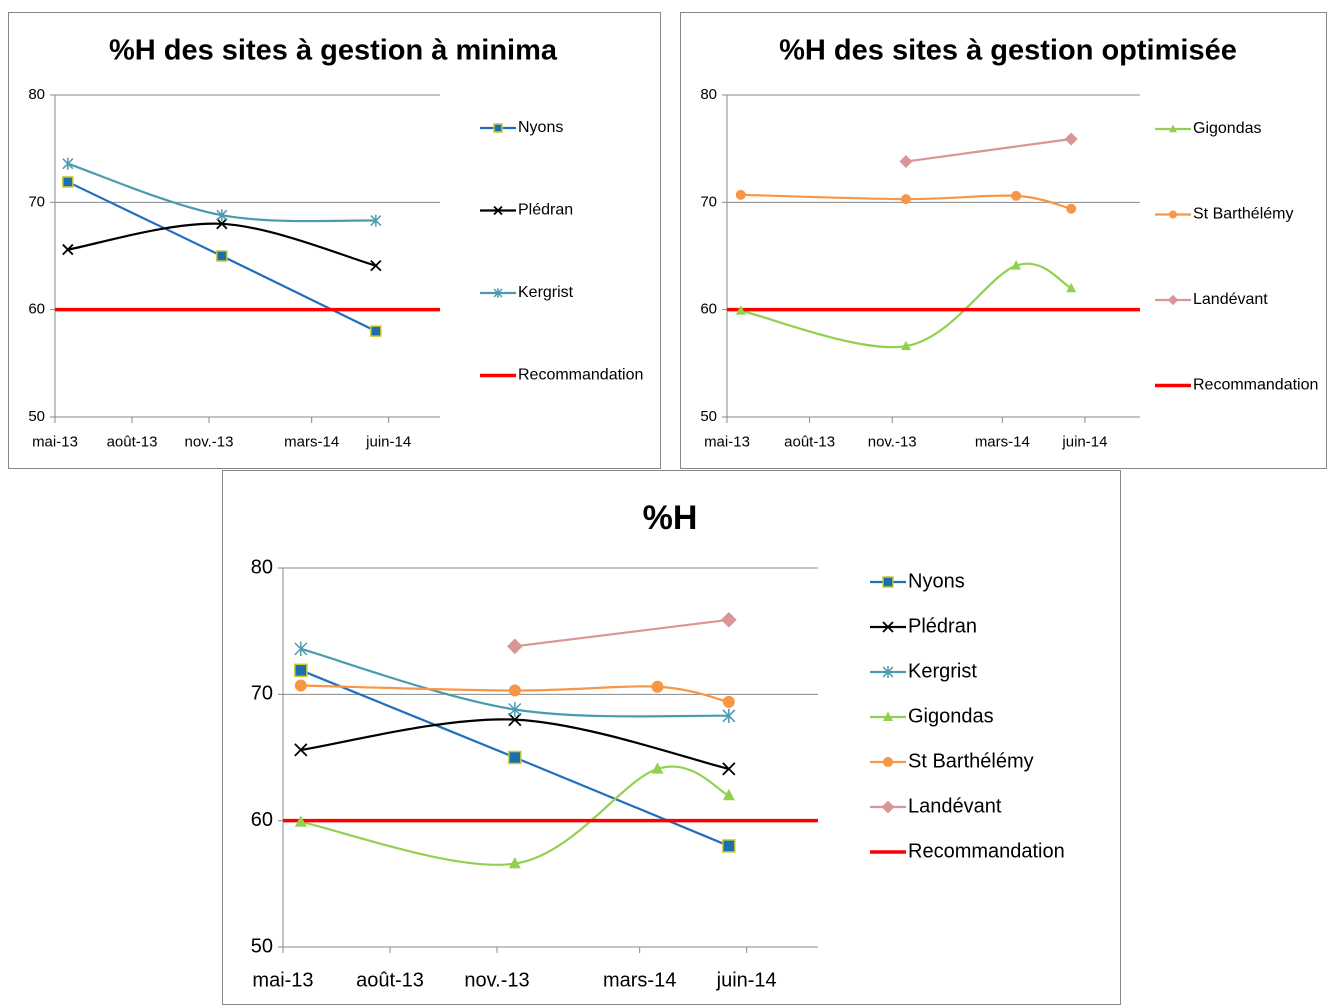  I want to click on chart-title: %H des sites à gestion optimisée, so click(1008, 51).